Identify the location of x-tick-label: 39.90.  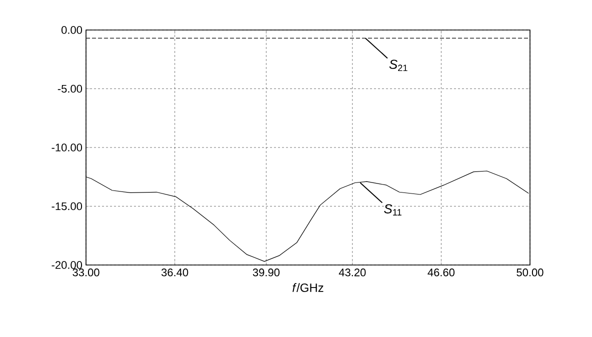
(266, 272).